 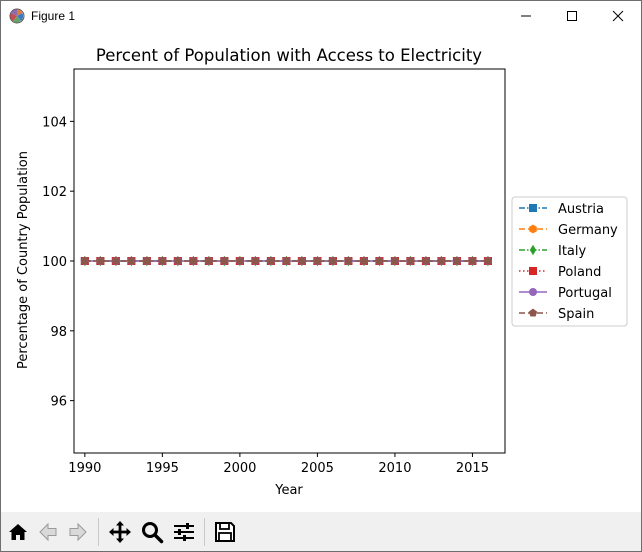 What do you see at coordinates (553, 251) in the screenshot?
I see `legend-entry: Italy` at bounding box center [553, 251].